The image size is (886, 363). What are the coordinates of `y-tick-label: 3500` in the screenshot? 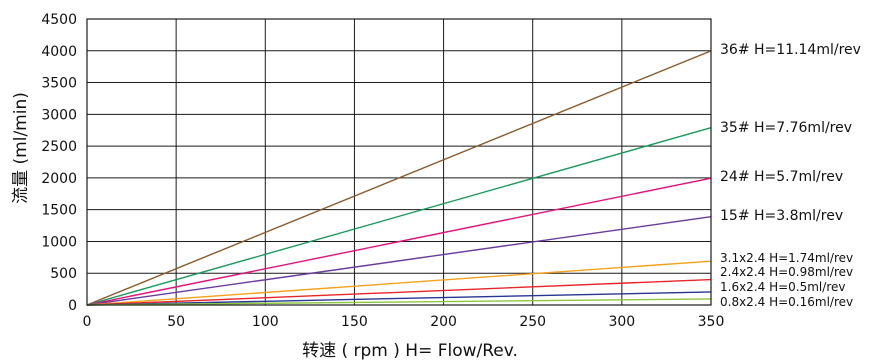 It's located at (59, 84).